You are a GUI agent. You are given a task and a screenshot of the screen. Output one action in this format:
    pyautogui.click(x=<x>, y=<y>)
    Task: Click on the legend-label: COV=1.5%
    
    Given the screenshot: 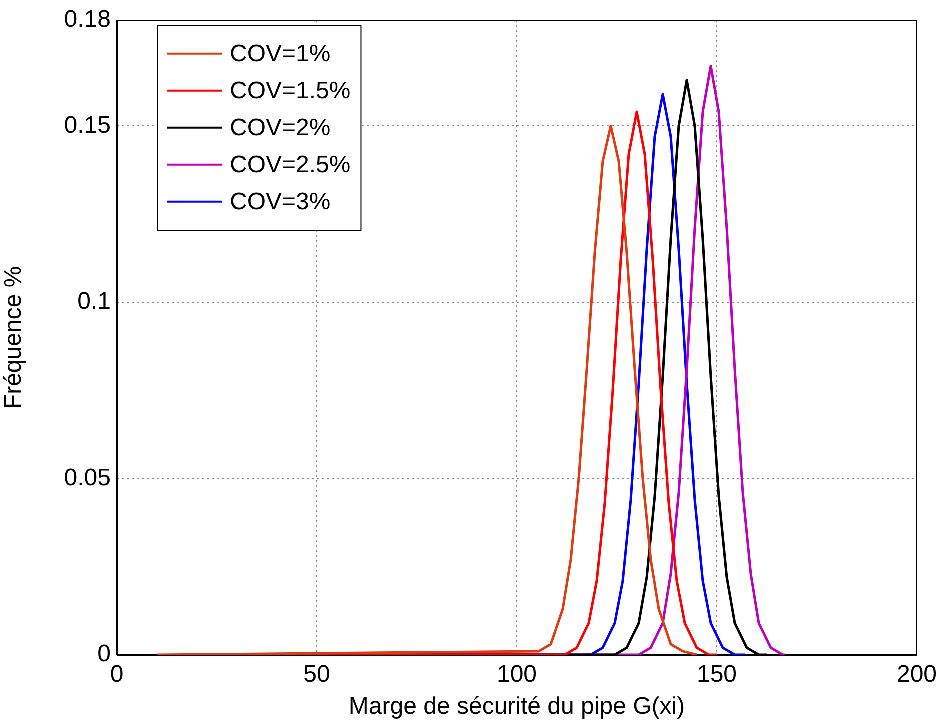 What is the action you would take?
    pyautogui.click(x=290, y=91)
    